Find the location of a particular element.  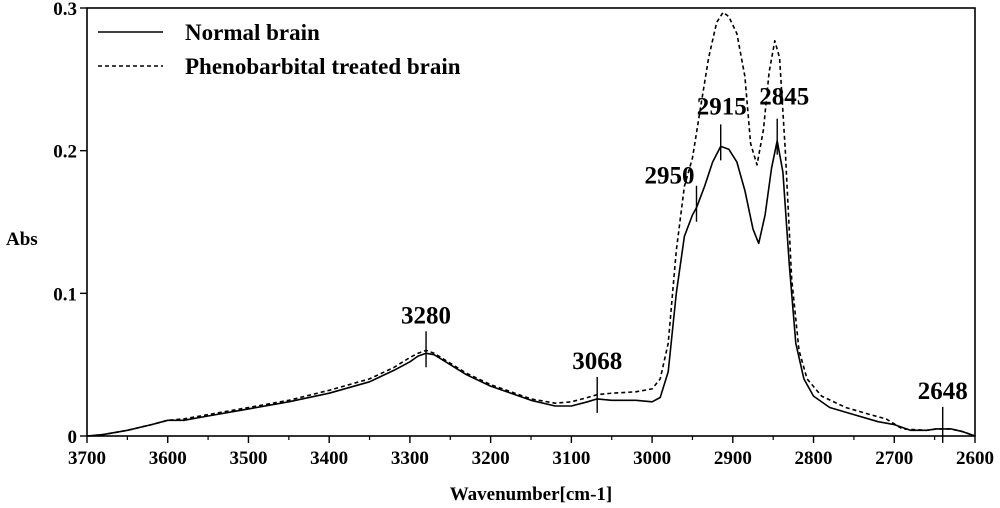

x-tick-label: 3600 is located at coordinates (168, 458).